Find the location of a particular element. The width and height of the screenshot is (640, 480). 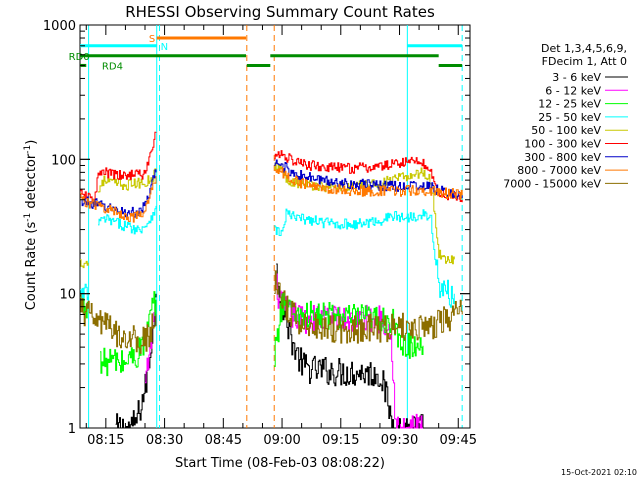

x-tick-label-3: 09:00 is located at coordinates (281, 440).